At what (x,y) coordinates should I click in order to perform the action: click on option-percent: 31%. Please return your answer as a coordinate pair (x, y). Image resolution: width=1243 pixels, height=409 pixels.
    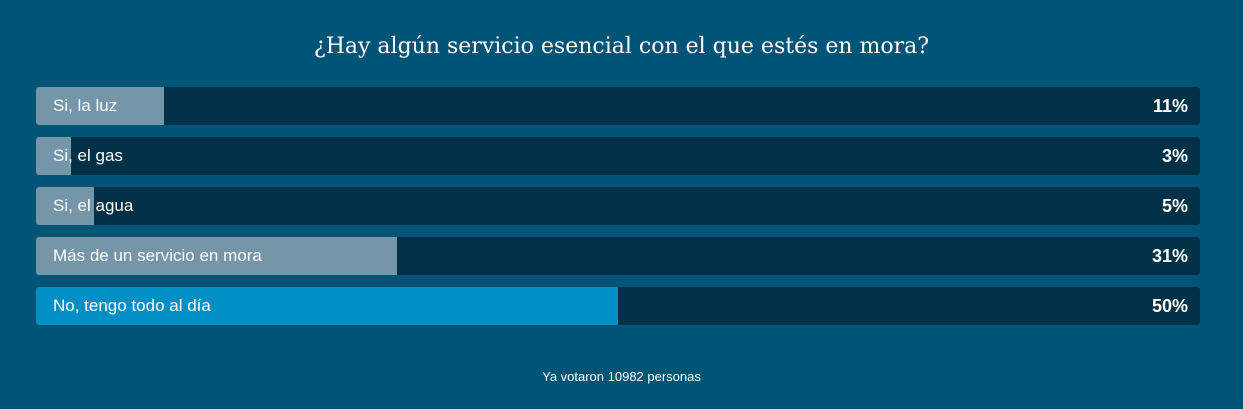
    Looking at the image, I should click on (1169, 256).